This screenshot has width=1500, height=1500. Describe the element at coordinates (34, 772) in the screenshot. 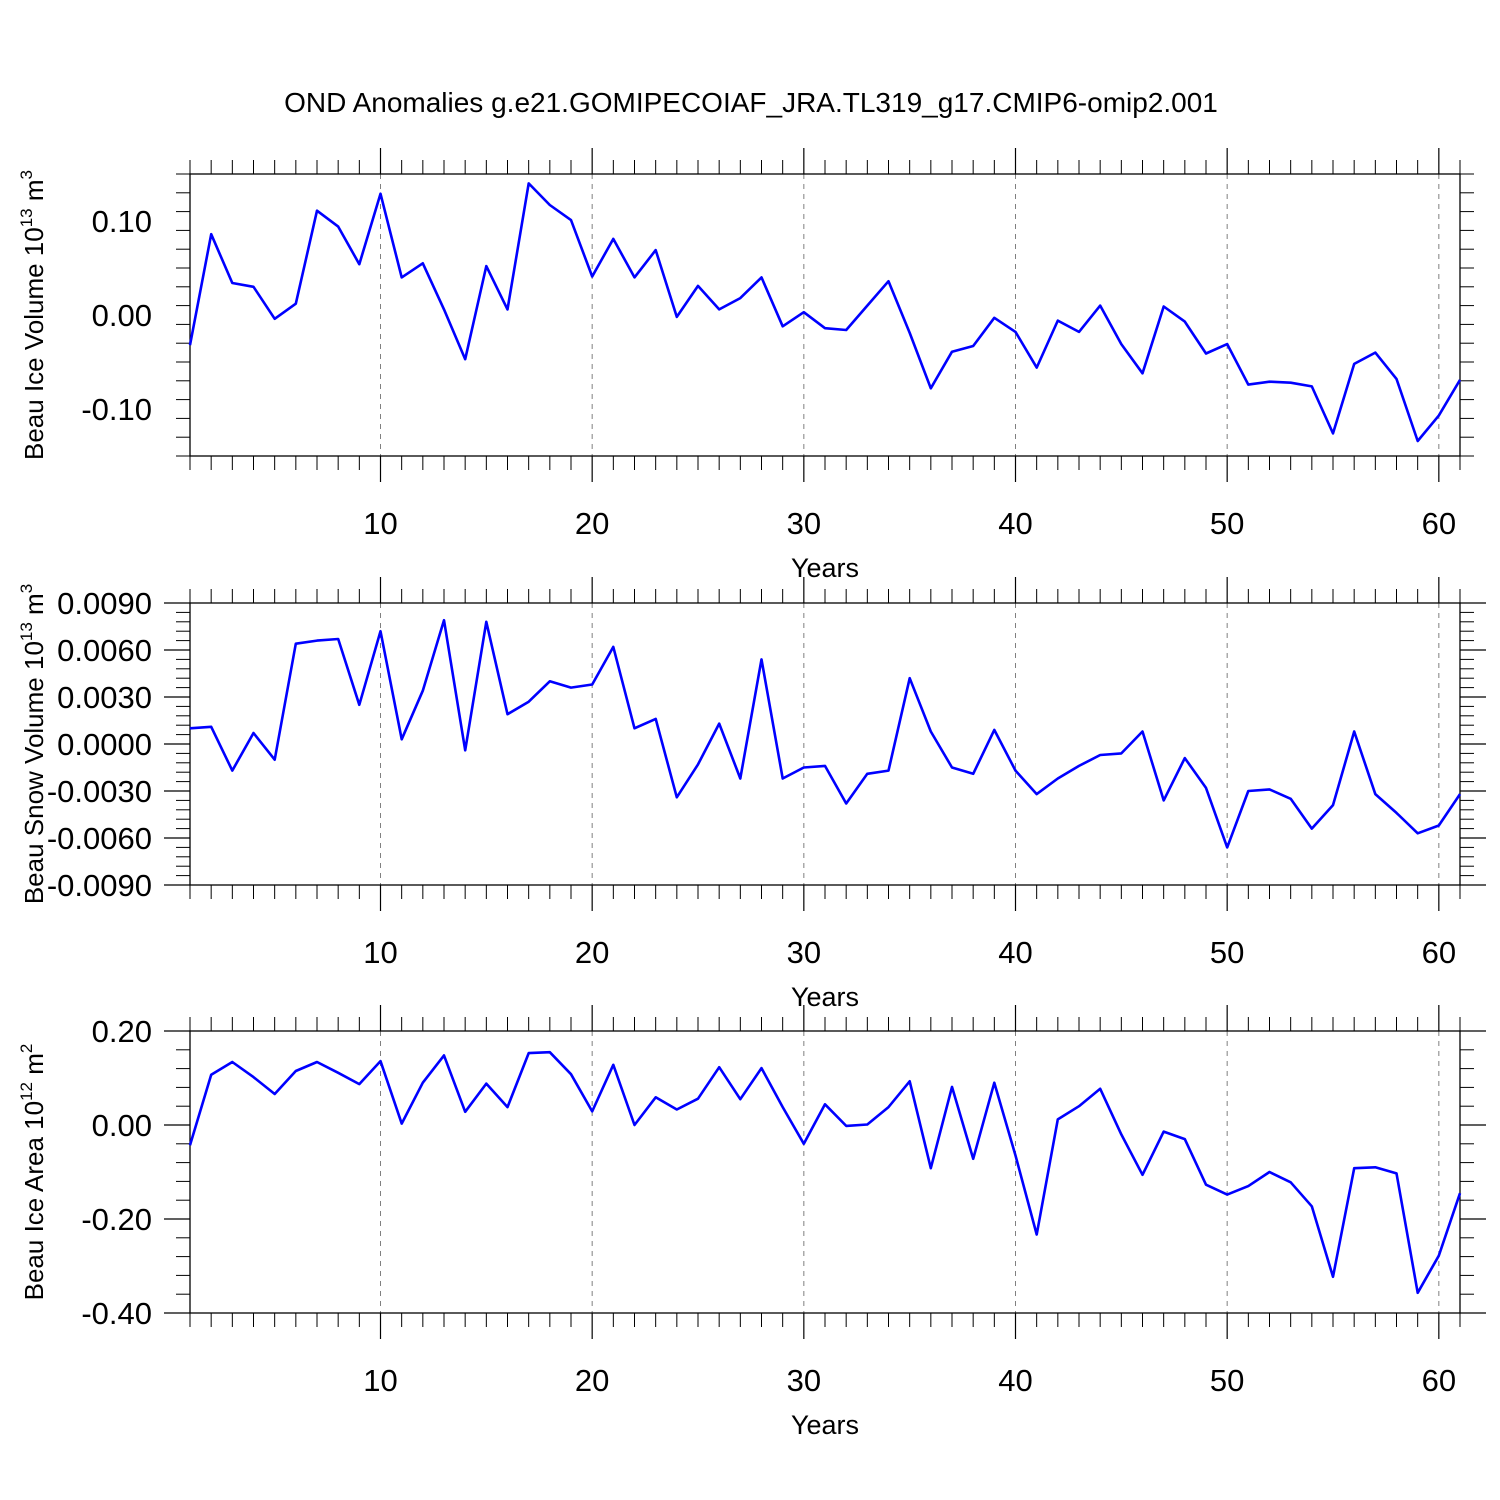

I see `y-axis-label-text: Beau Snow Volume 10` at that location.